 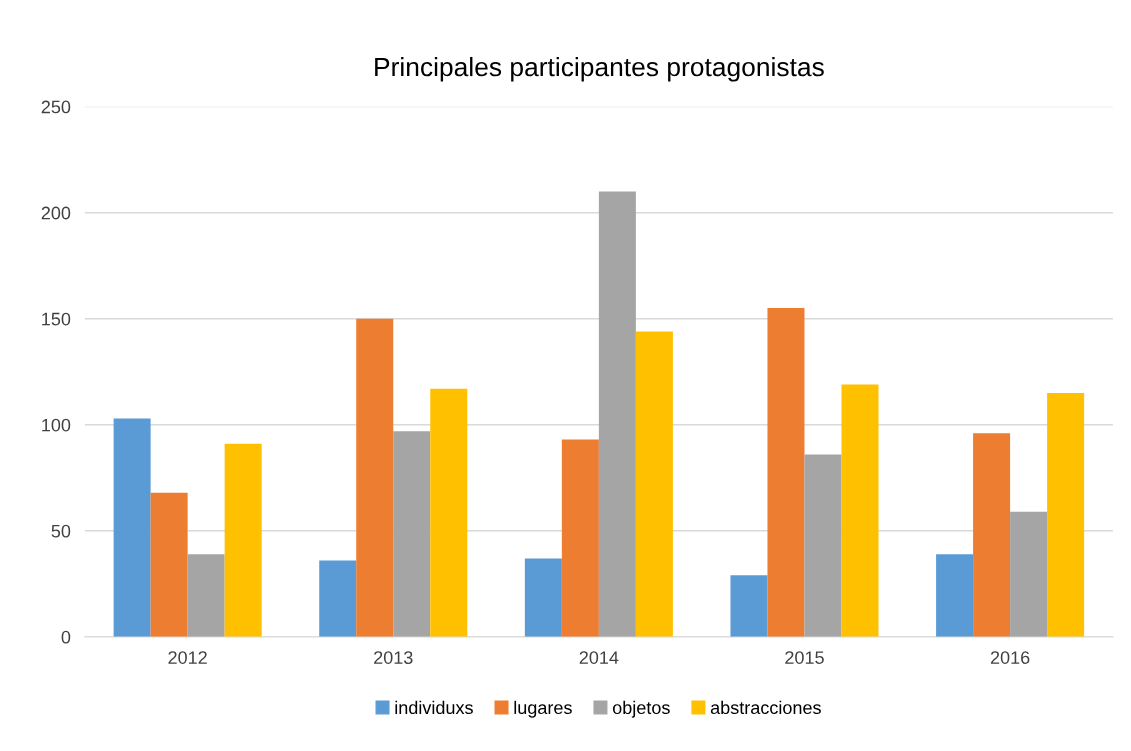 What do you see at coordinates (599, 69) in the screenshot?
I see `chart-title: Principales participantes protagonistas` at bounding box center [599, 69].